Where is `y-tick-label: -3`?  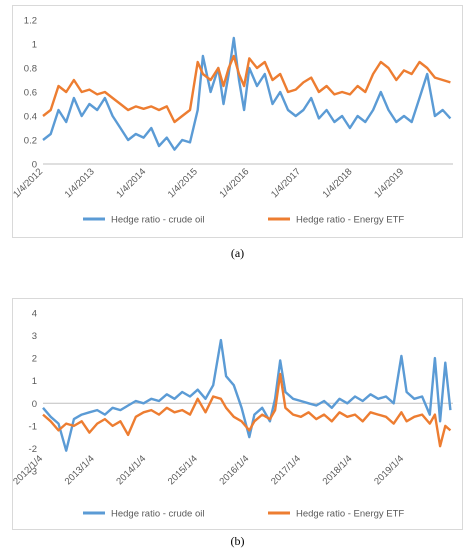 y-tick-label: -3 is located at coordinates (33, 472).